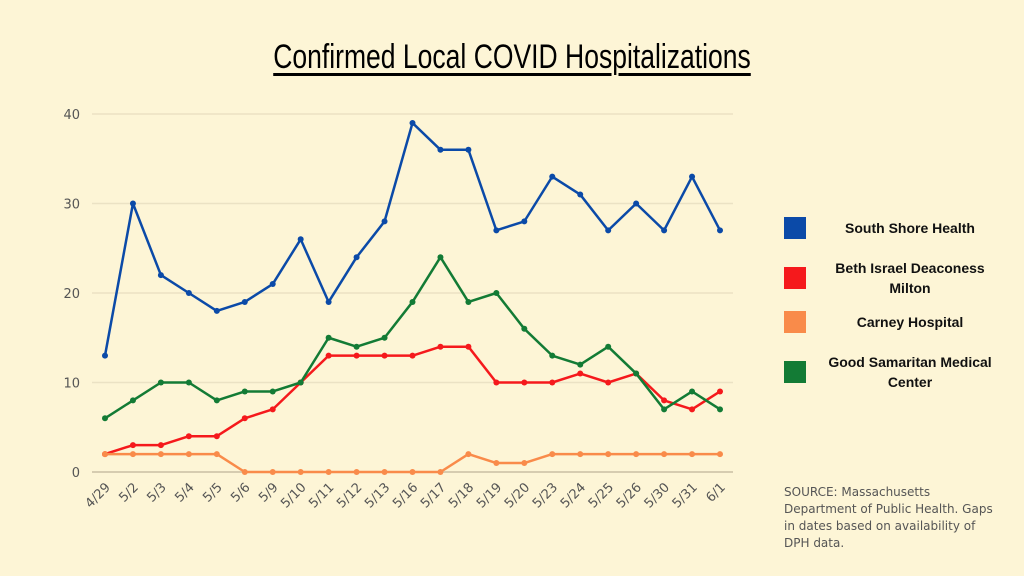  What do you see at coordinates (71, 205) in the screenshot?
I see `y-tick-label: 30` at bounding box center [71, 205].